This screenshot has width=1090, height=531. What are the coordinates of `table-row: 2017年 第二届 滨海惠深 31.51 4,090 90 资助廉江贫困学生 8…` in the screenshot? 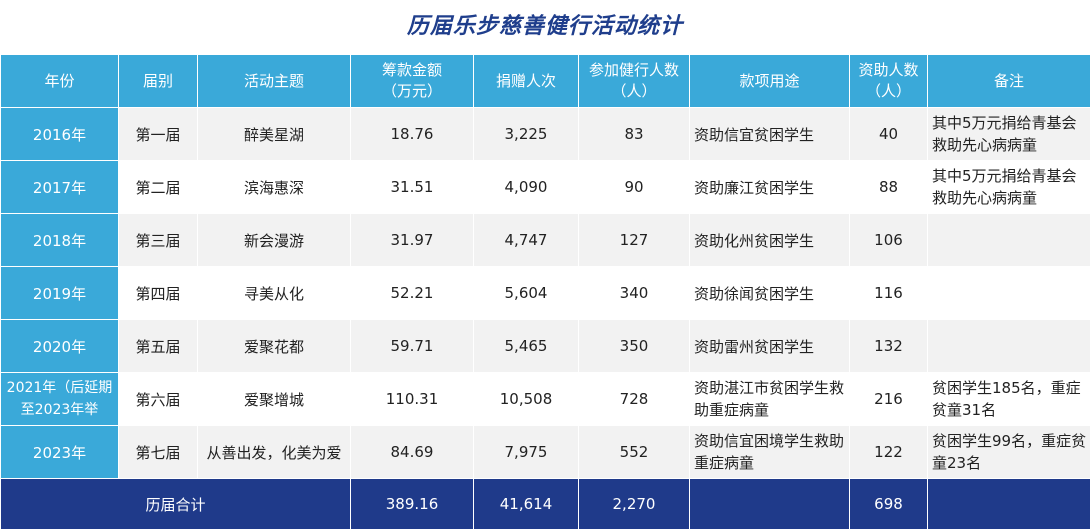 It's located at (545, 187).